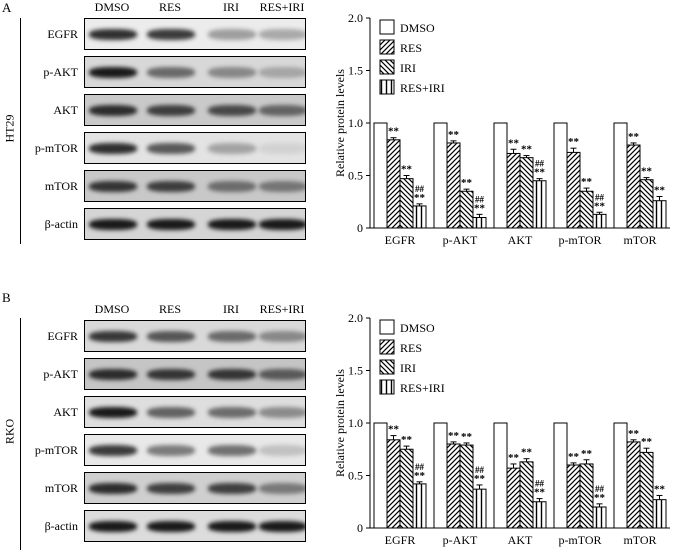 This screenshot has height=554, width=700. Describe the element at coordinates (20, 434) in the screenshot. I see `cell-line-bracket-b` at that location.